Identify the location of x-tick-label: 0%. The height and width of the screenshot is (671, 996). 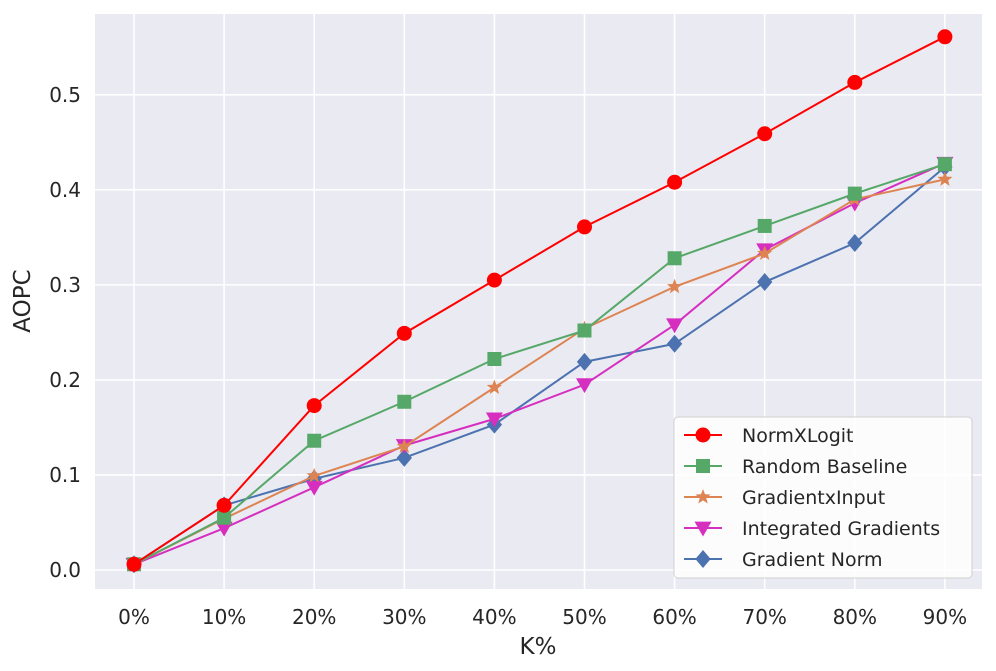
(134, 617).